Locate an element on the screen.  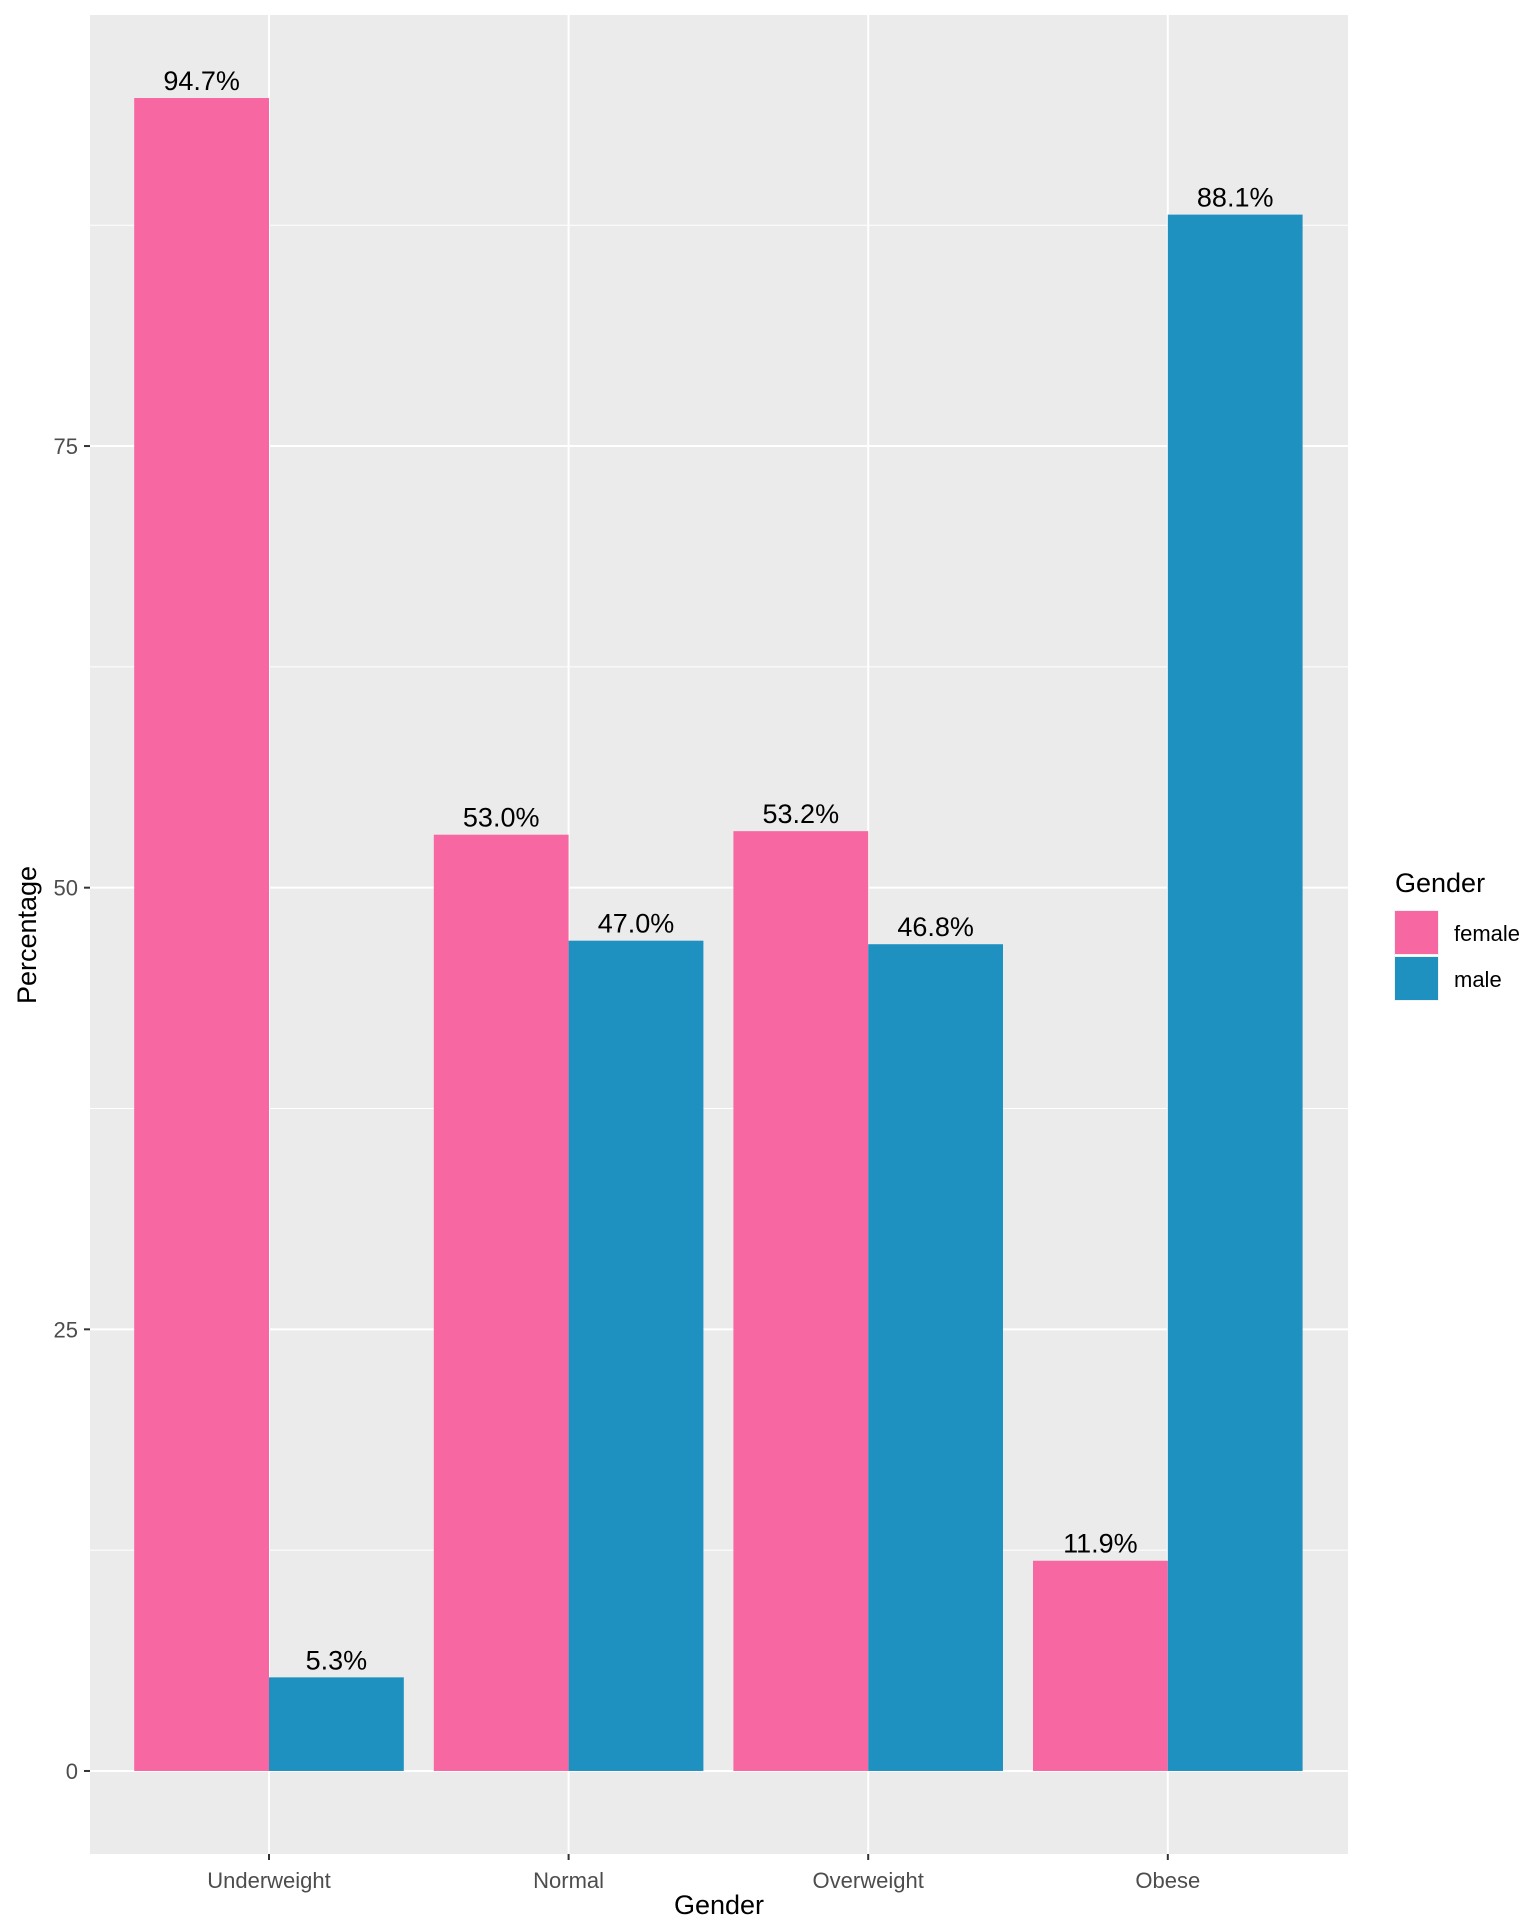
data-label: 94.7% is located at coordinates (201, 81).